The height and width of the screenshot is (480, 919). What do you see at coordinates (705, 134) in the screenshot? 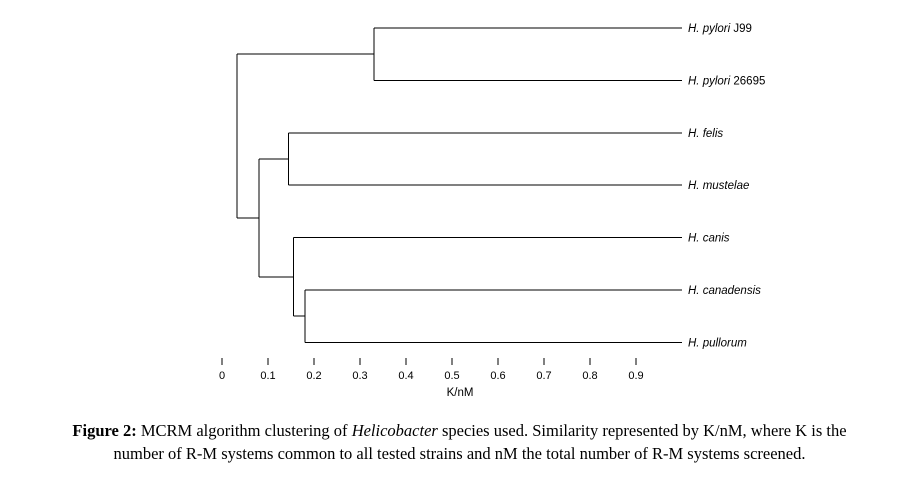
I see `leaf-label: H. felis` at bounding box center [705, 134].